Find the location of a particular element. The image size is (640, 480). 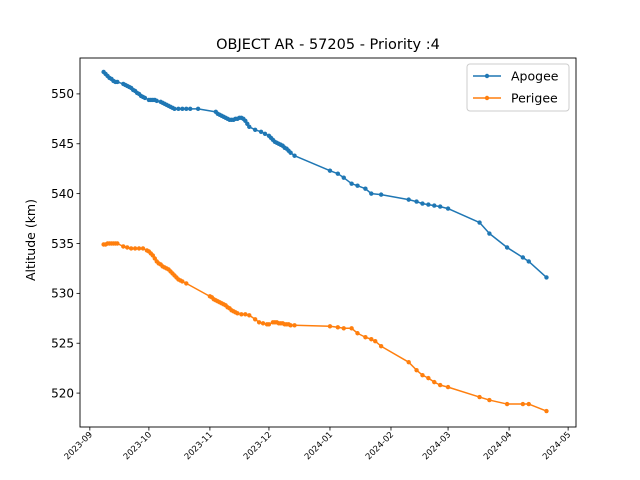

legend-entry-perigee: Perigee is located at coordinates (515, 98).